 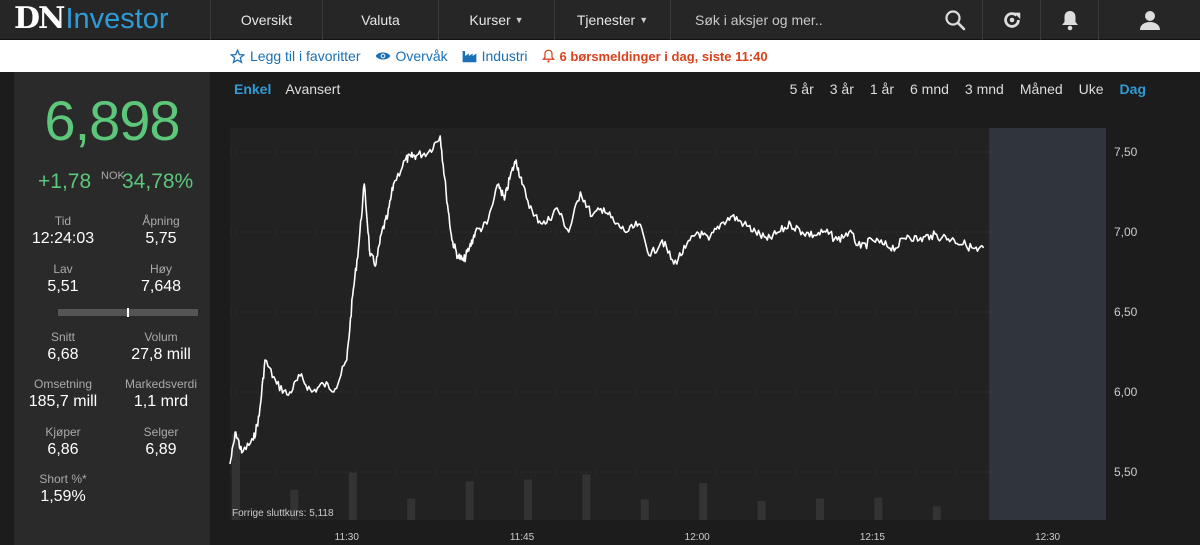 I want to click on dn-investor-logo: DN Investor, so click(x=91, y=19).